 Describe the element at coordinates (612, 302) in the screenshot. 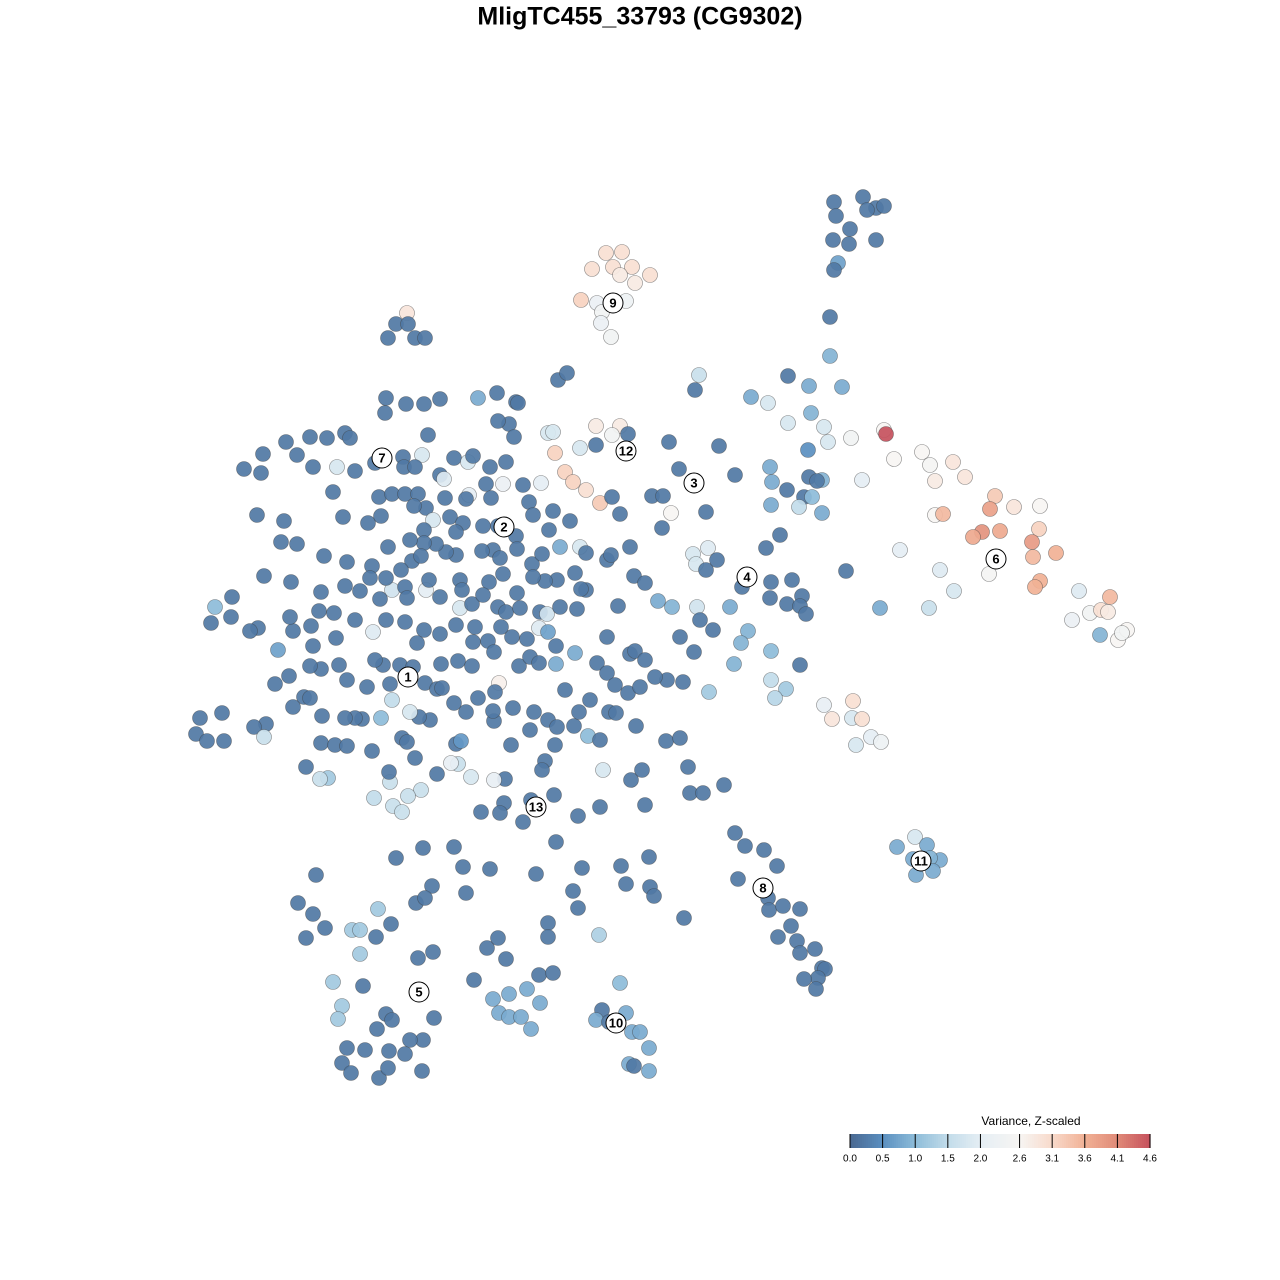

I see `cluster-label: 9` at that location.